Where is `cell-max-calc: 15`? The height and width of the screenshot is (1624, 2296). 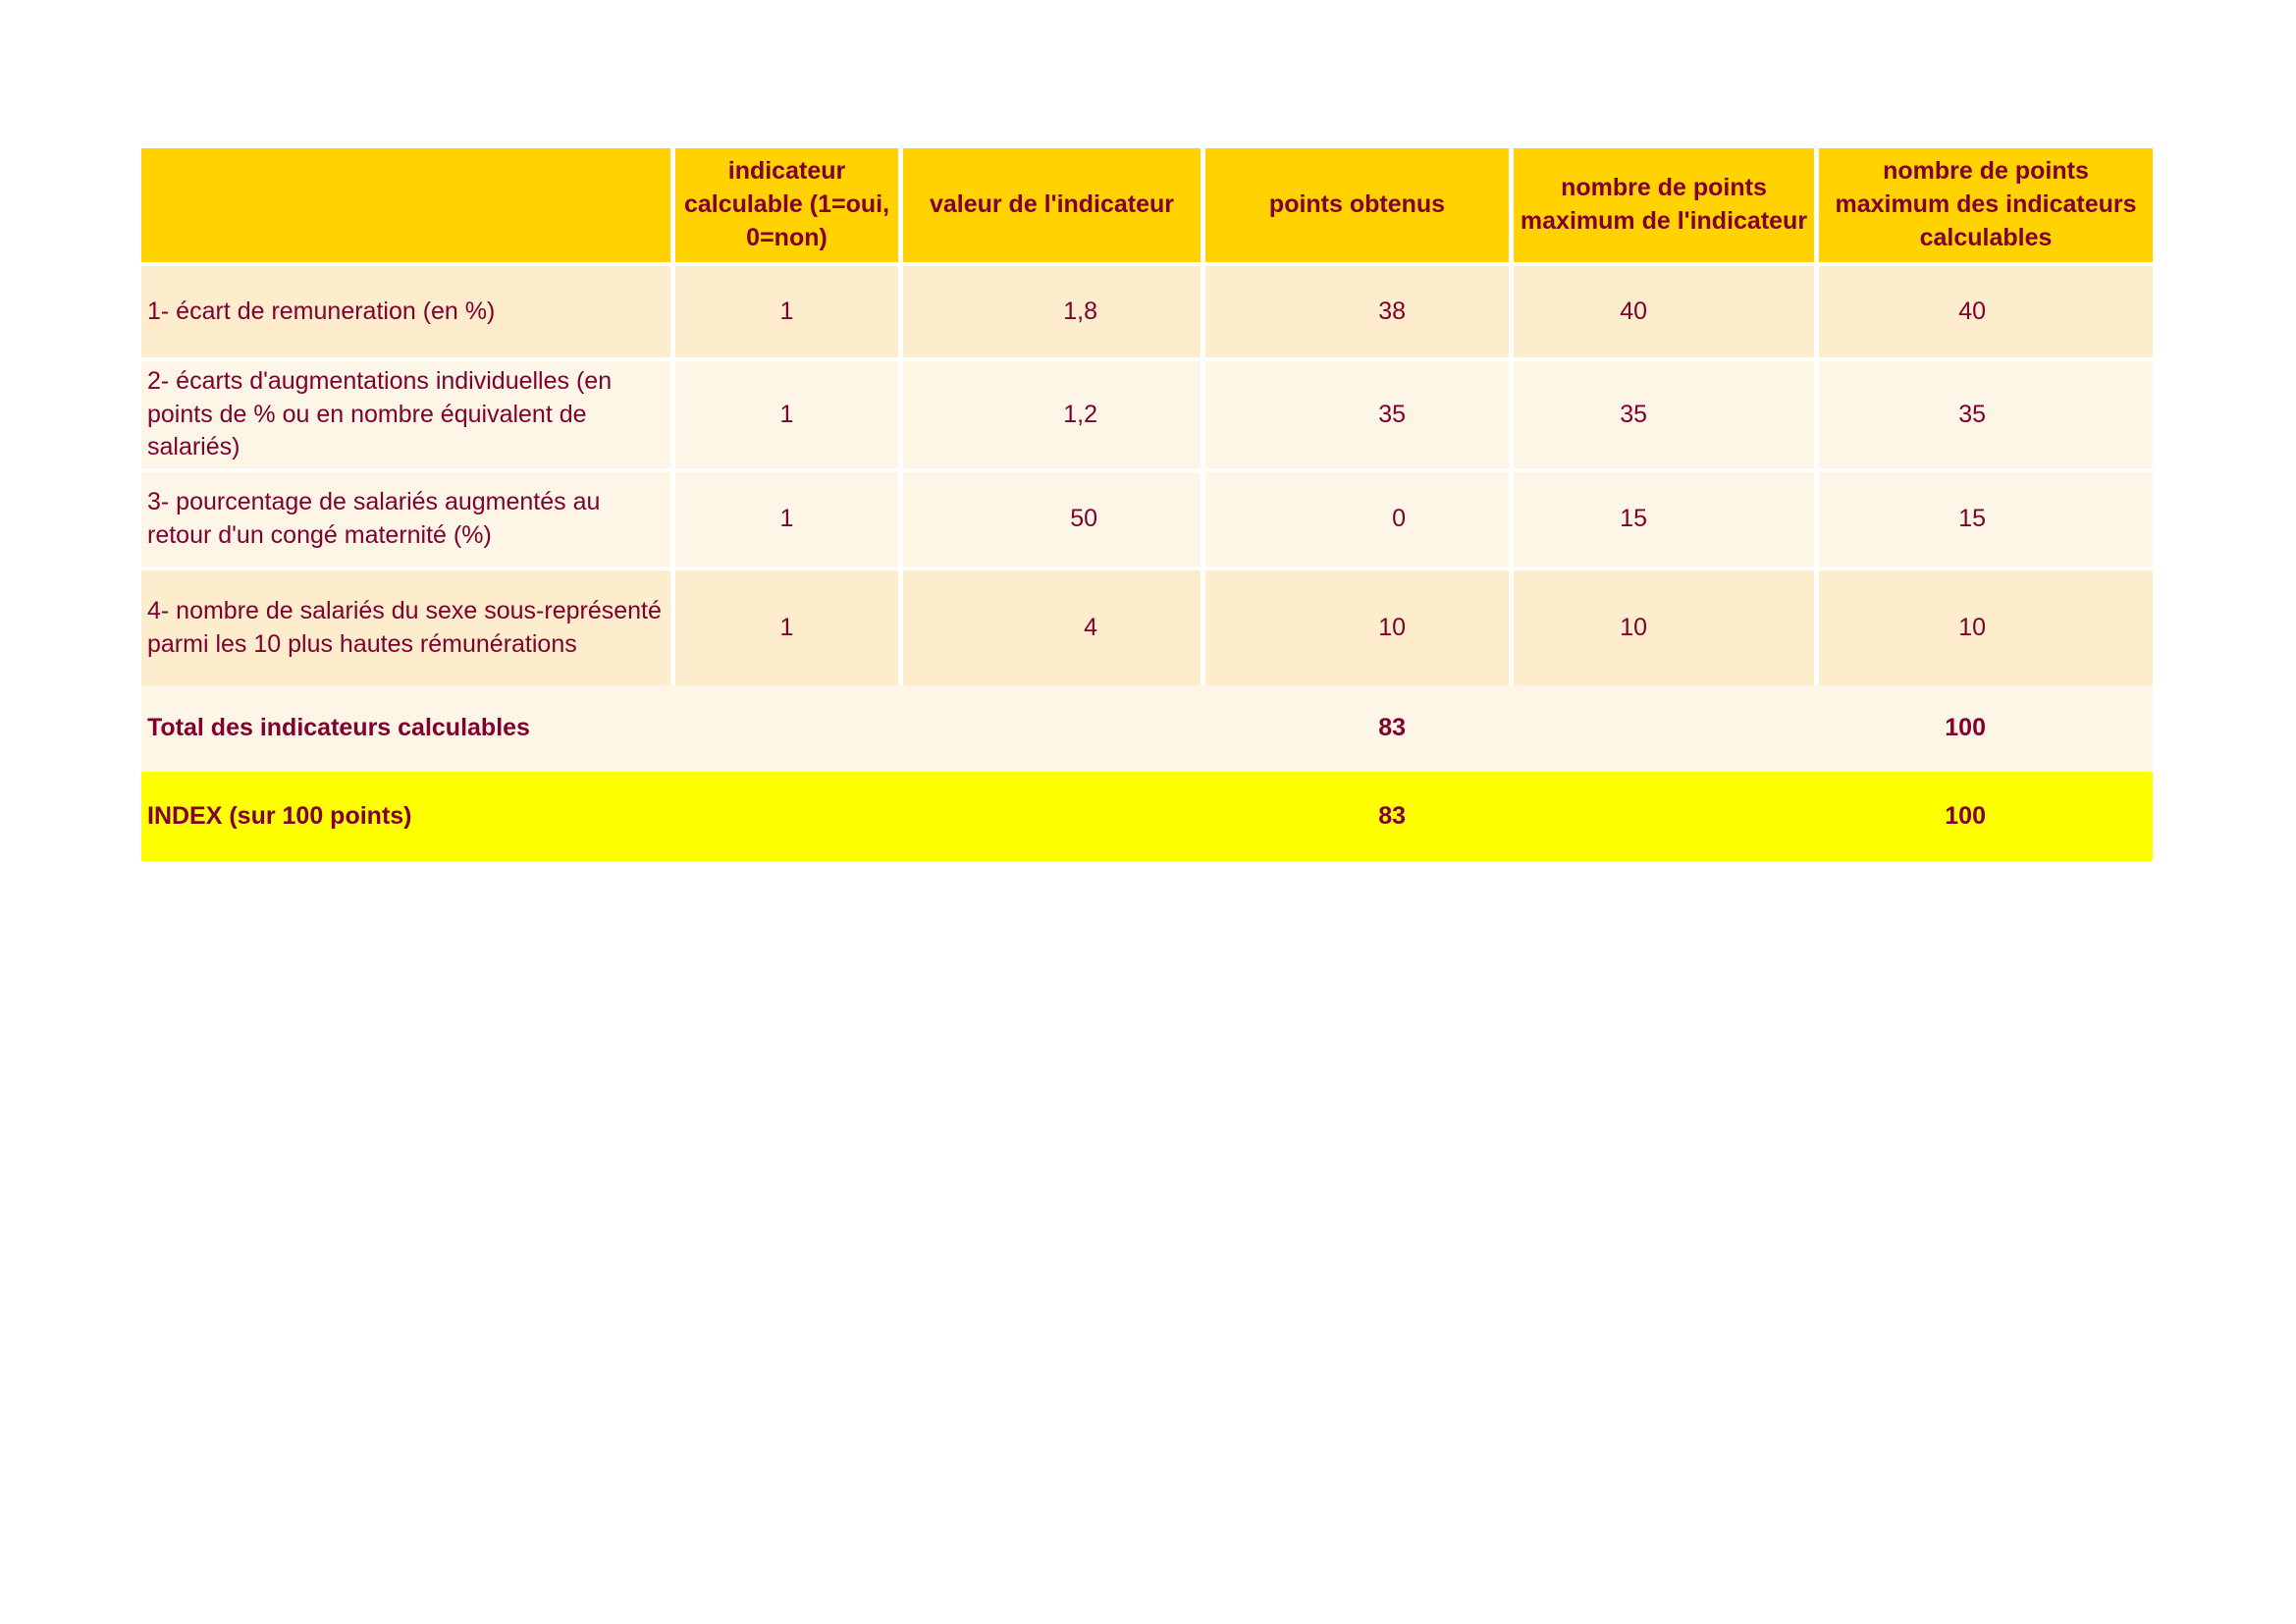 cell-max-calc: 15 is located at coordinates (1986, 519).